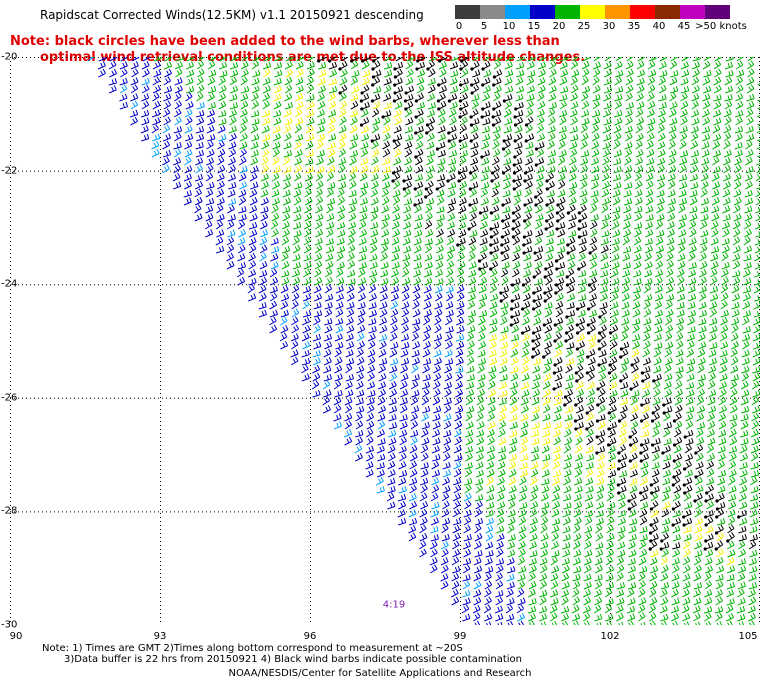 This screenshot has height=688, width=760. I want to click on colorbar-label: 20, so click(559, 26).